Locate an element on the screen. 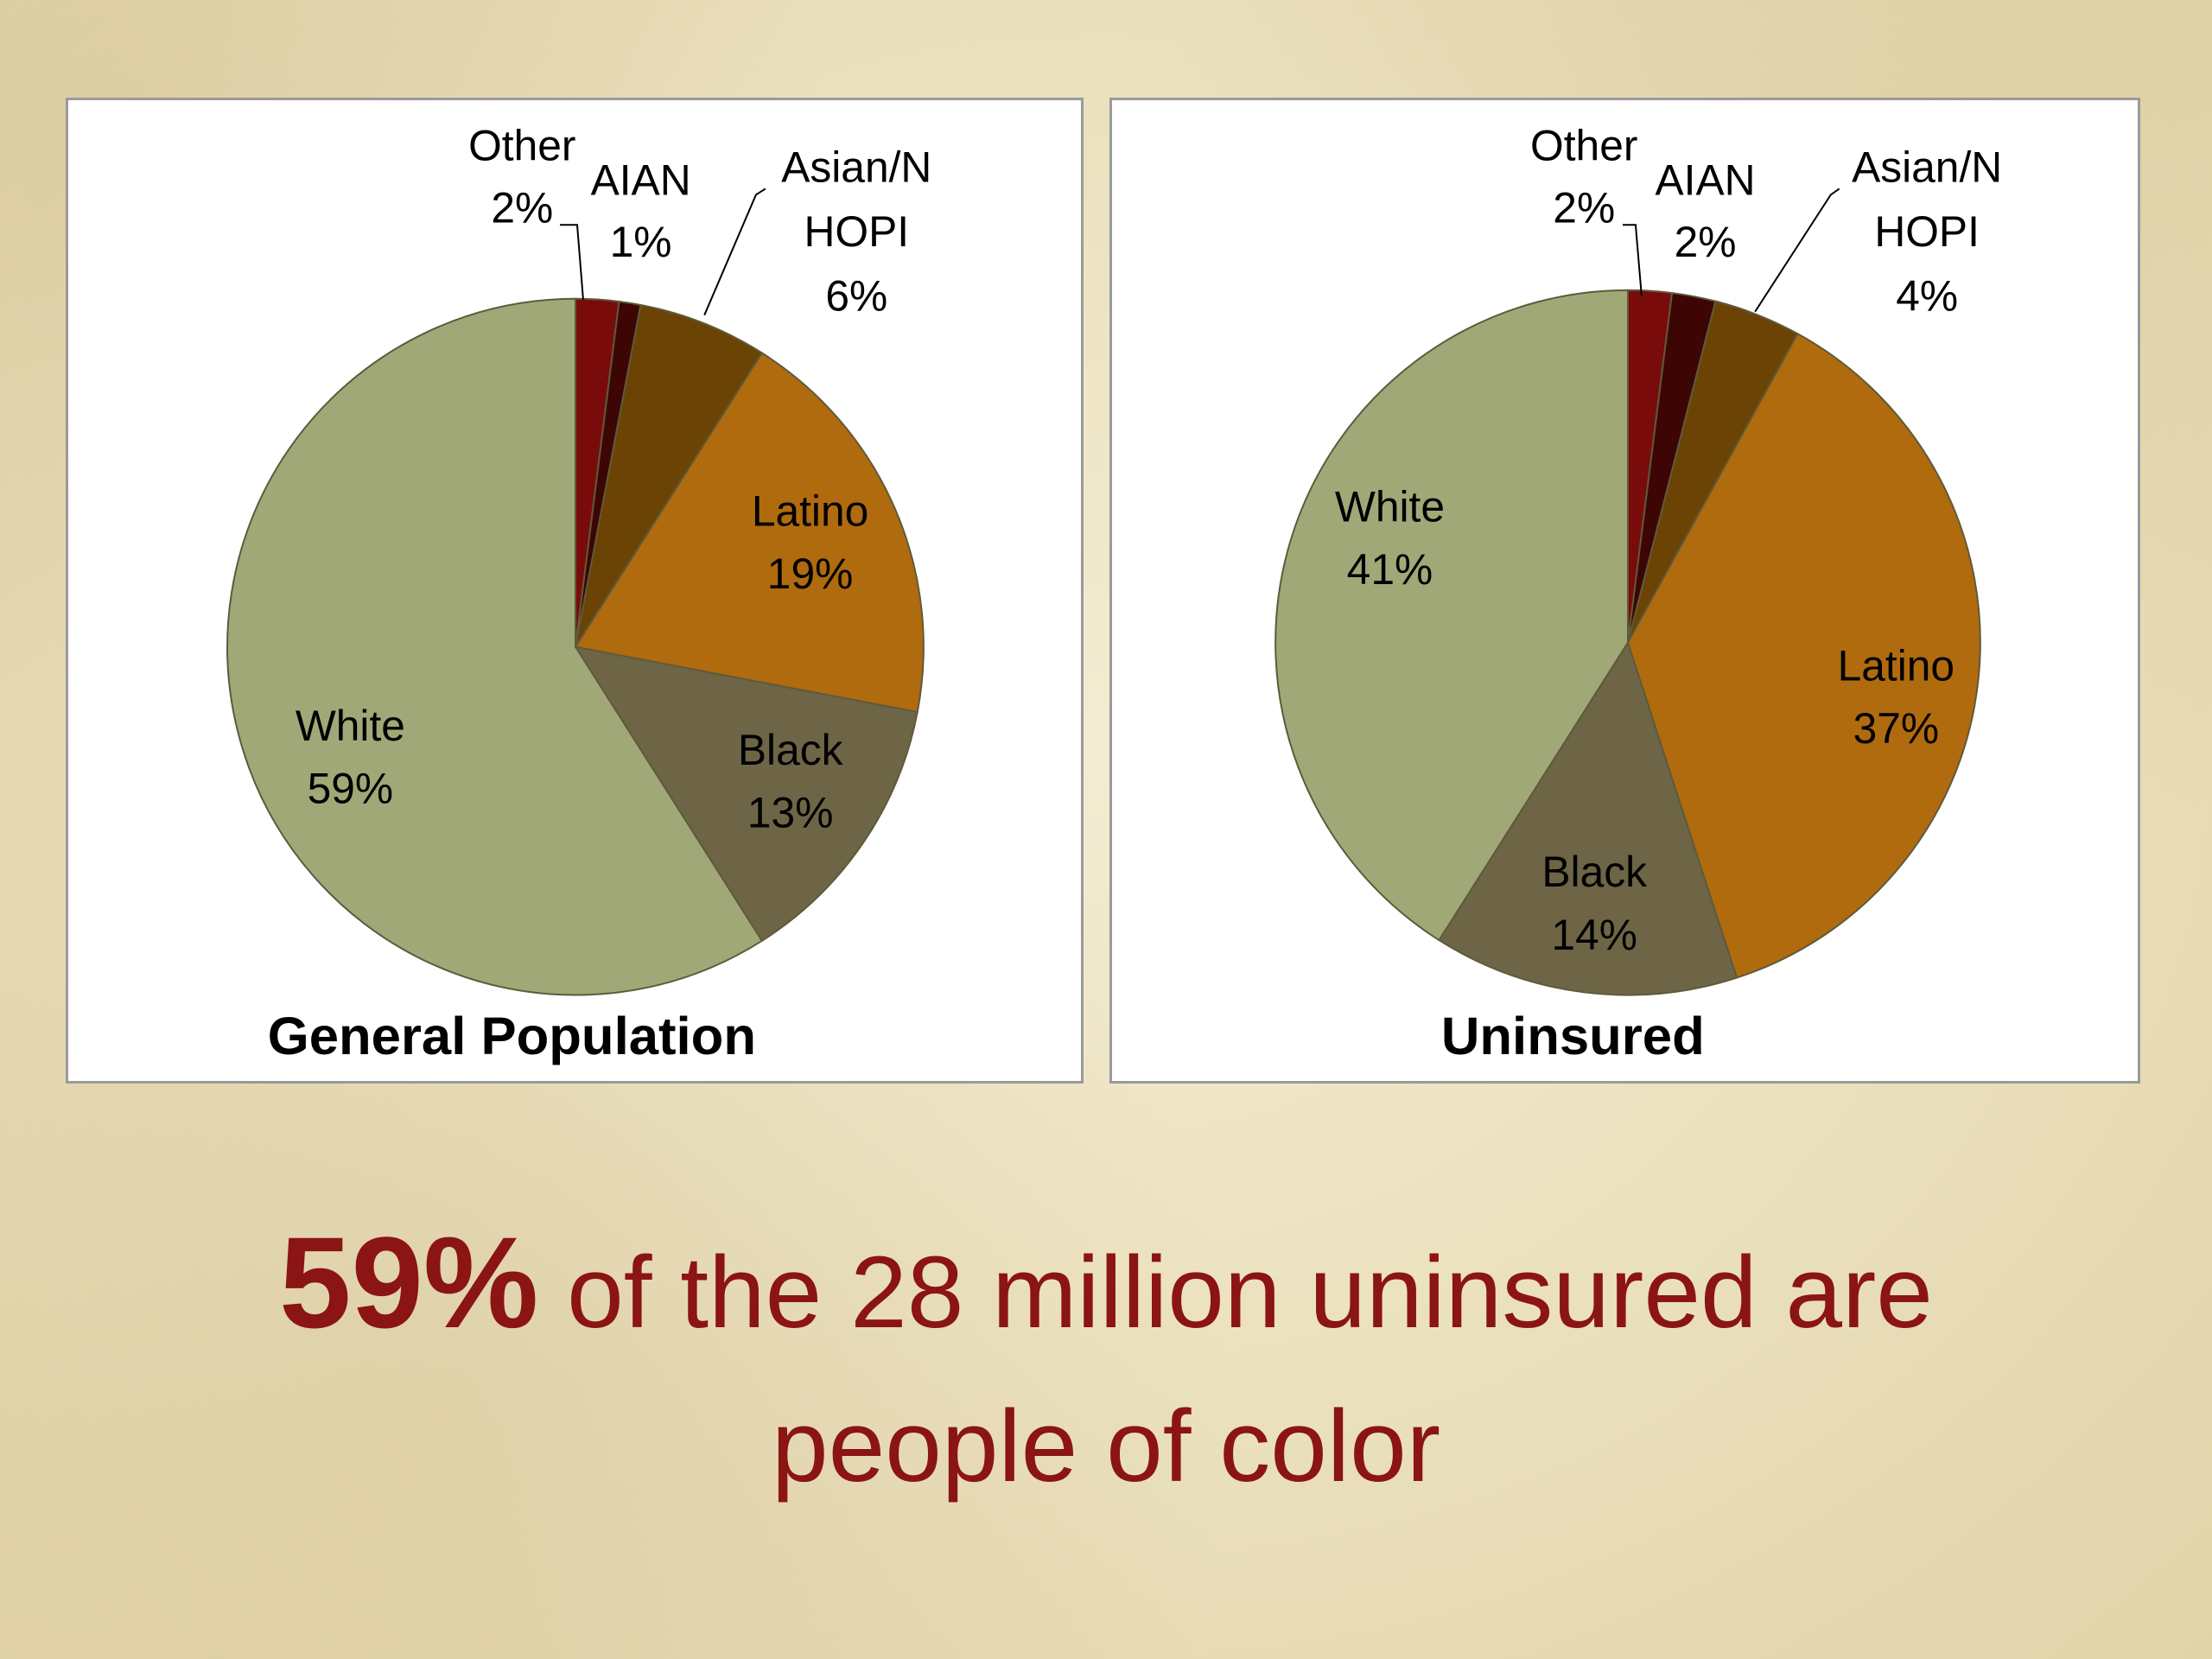  data-label-black: Black 14% is located at coordinates (1594, 903).